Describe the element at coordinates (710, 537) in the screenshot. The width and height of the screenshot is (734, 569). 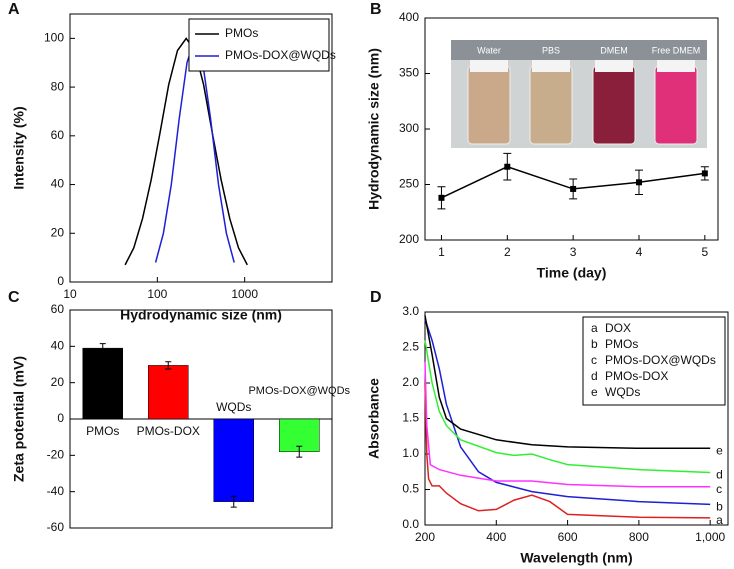
I see `x-tick-label: 1,000` at that location.